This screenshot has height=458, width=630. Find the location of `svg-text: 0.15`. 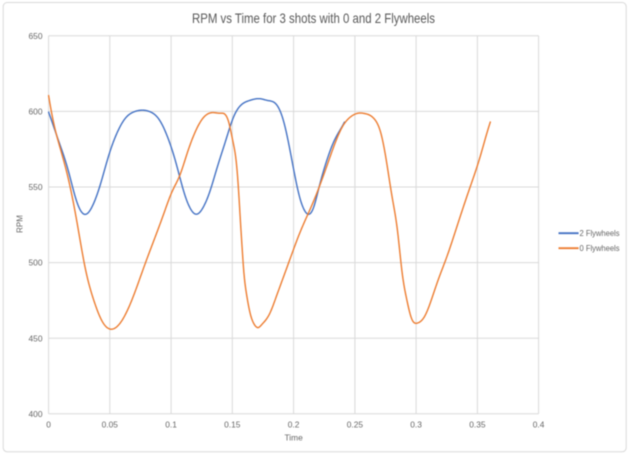

svg-text: 0.15 is located at coordinates (232, 425).